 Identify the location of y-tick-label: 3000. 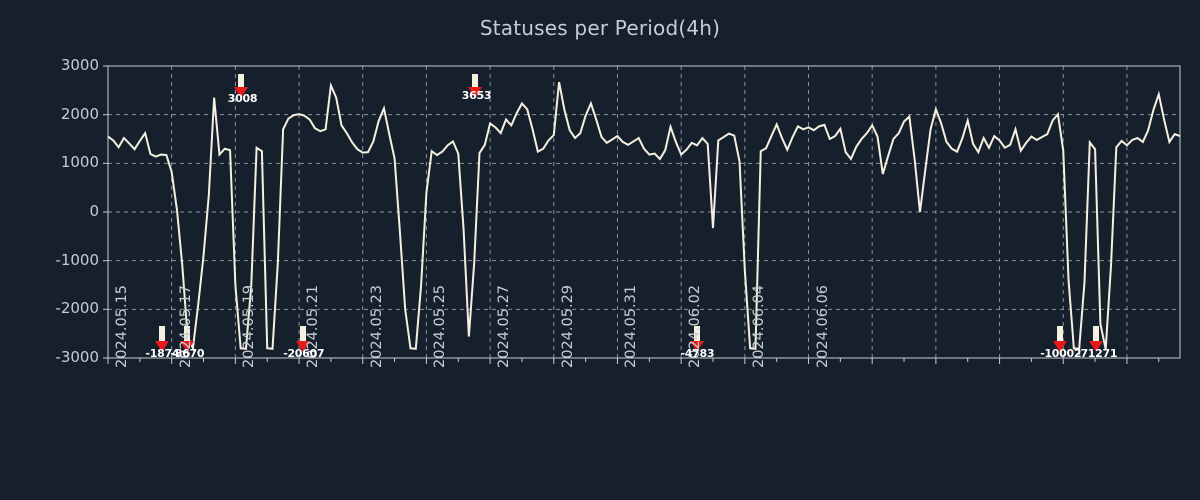
(79, 65).